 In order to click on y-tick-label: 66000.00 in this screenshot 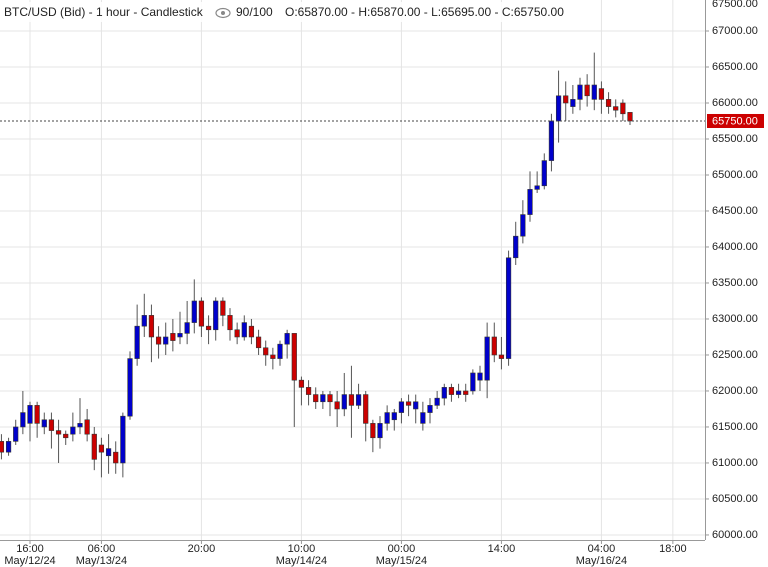, I will do `click(735, 103)`.